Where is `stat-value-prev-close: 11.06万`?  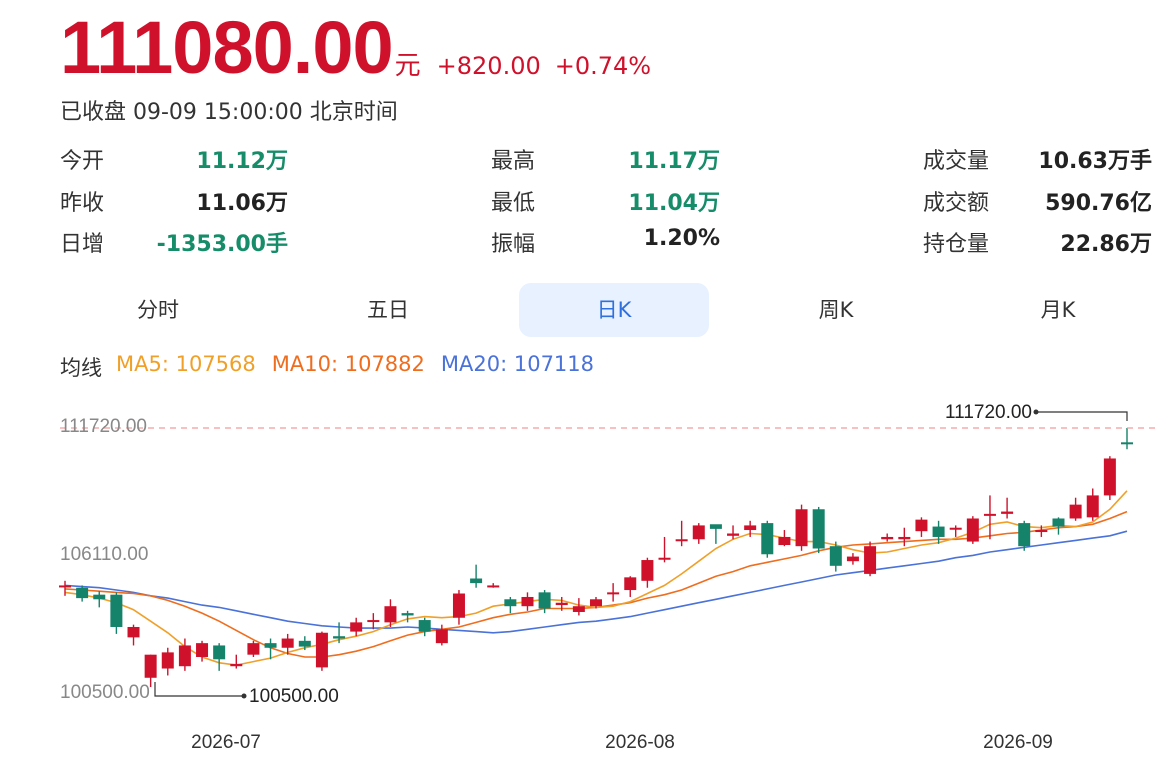 stat-value-prev-close: 11.06万 is located at coordinates (242, 203).